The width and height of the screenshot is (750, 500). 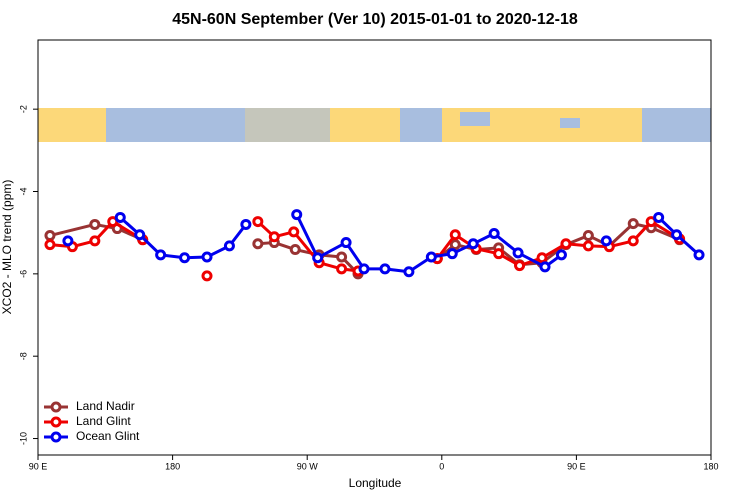 What do you see at coordinates (441, 466) in the screenshot?
I see `x-tick-label: 0` at bounding box center [441, 466].